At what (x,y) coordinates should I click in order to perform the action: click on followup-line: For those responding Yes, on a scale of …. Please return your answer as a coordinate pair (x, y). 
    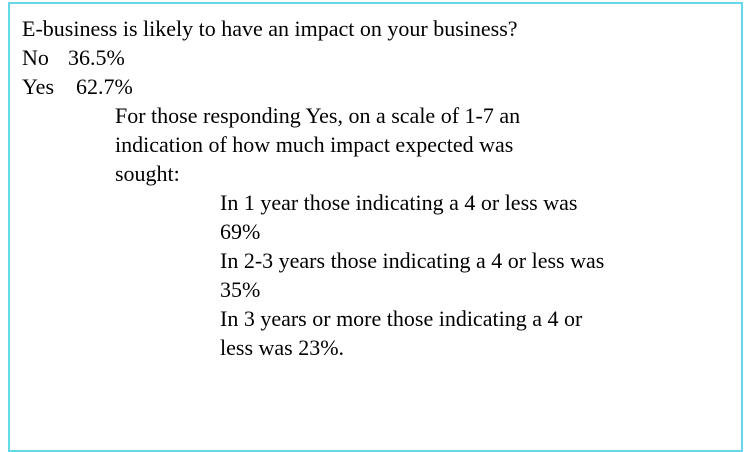
    Looking at the image, I should click on (318, 115).